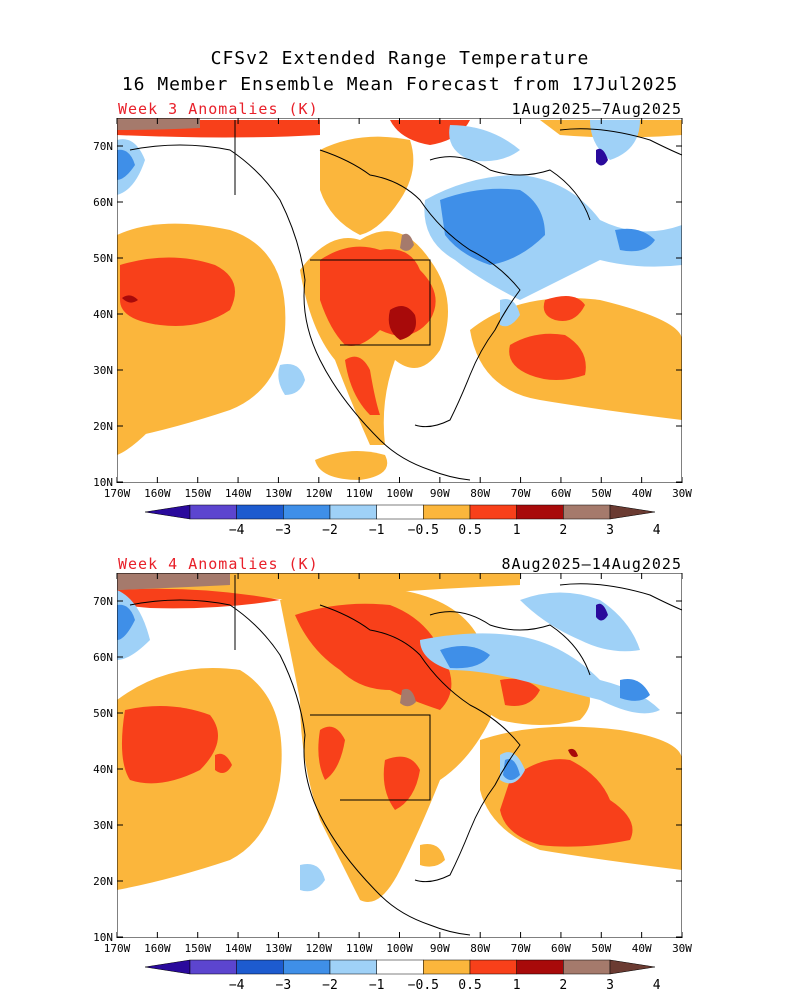  Describe the element at coordinates (218, 564) in the screenshot. I see `panel-2-week-label: Week 4 Anomalies (K)` at that location.